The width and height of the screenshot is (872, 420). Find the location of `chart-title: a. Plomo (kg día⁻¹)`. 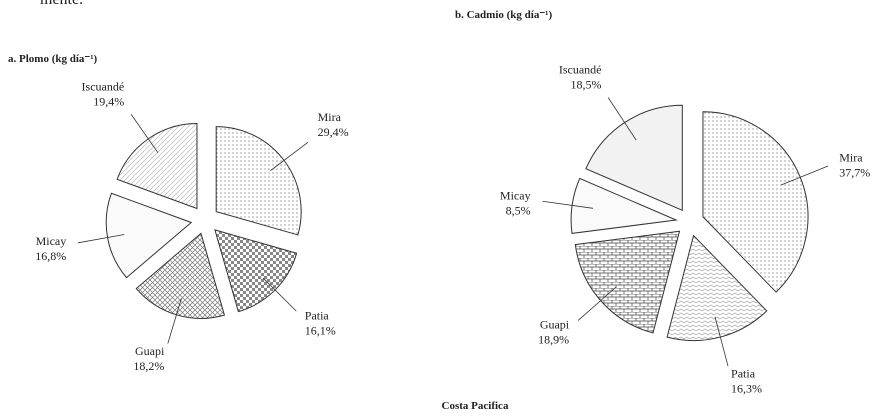

chart-title: a. Plomo (kg día⁻¹) is located at coordinates (52, 59).